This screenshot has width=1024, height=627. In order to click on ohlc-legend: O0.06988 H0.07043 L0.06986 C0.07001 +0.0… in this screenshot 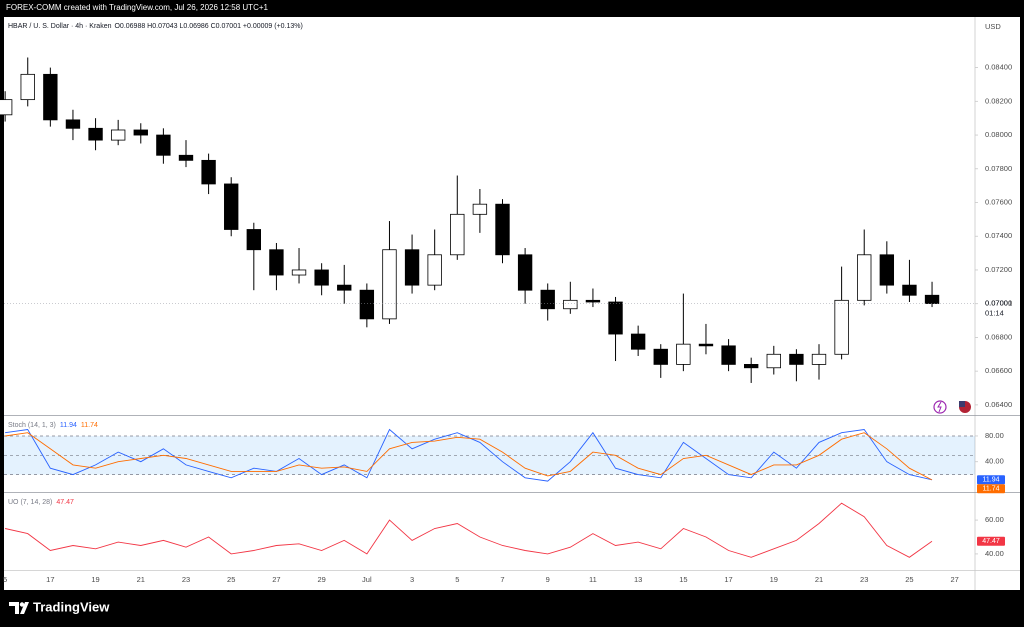, I will do `click(208, 26)`.